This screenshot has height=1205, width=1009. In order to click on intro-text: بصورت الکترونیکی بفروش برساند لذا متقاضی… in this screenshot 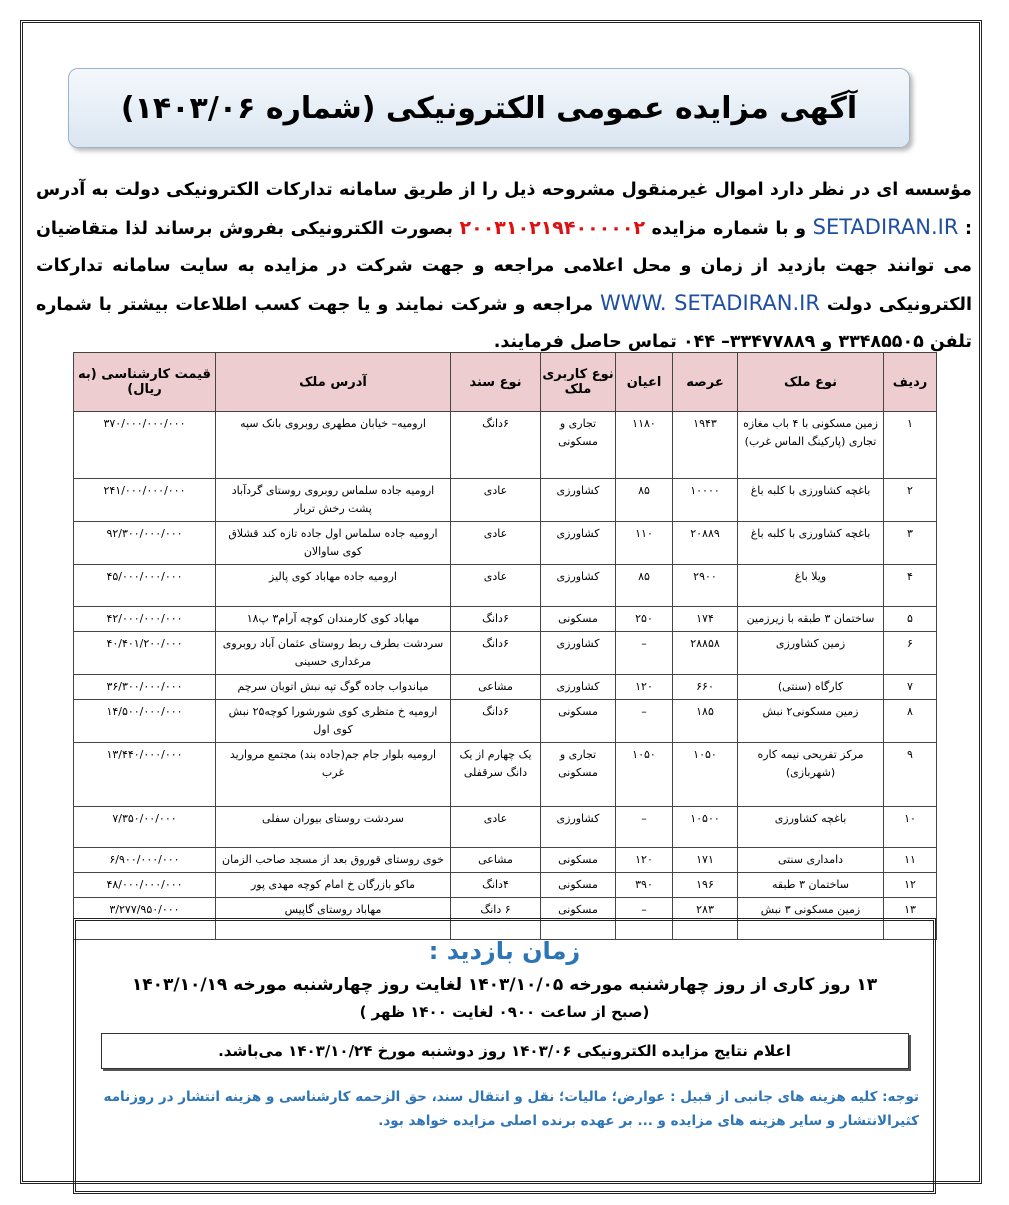, I will do `click(504, 267)`.